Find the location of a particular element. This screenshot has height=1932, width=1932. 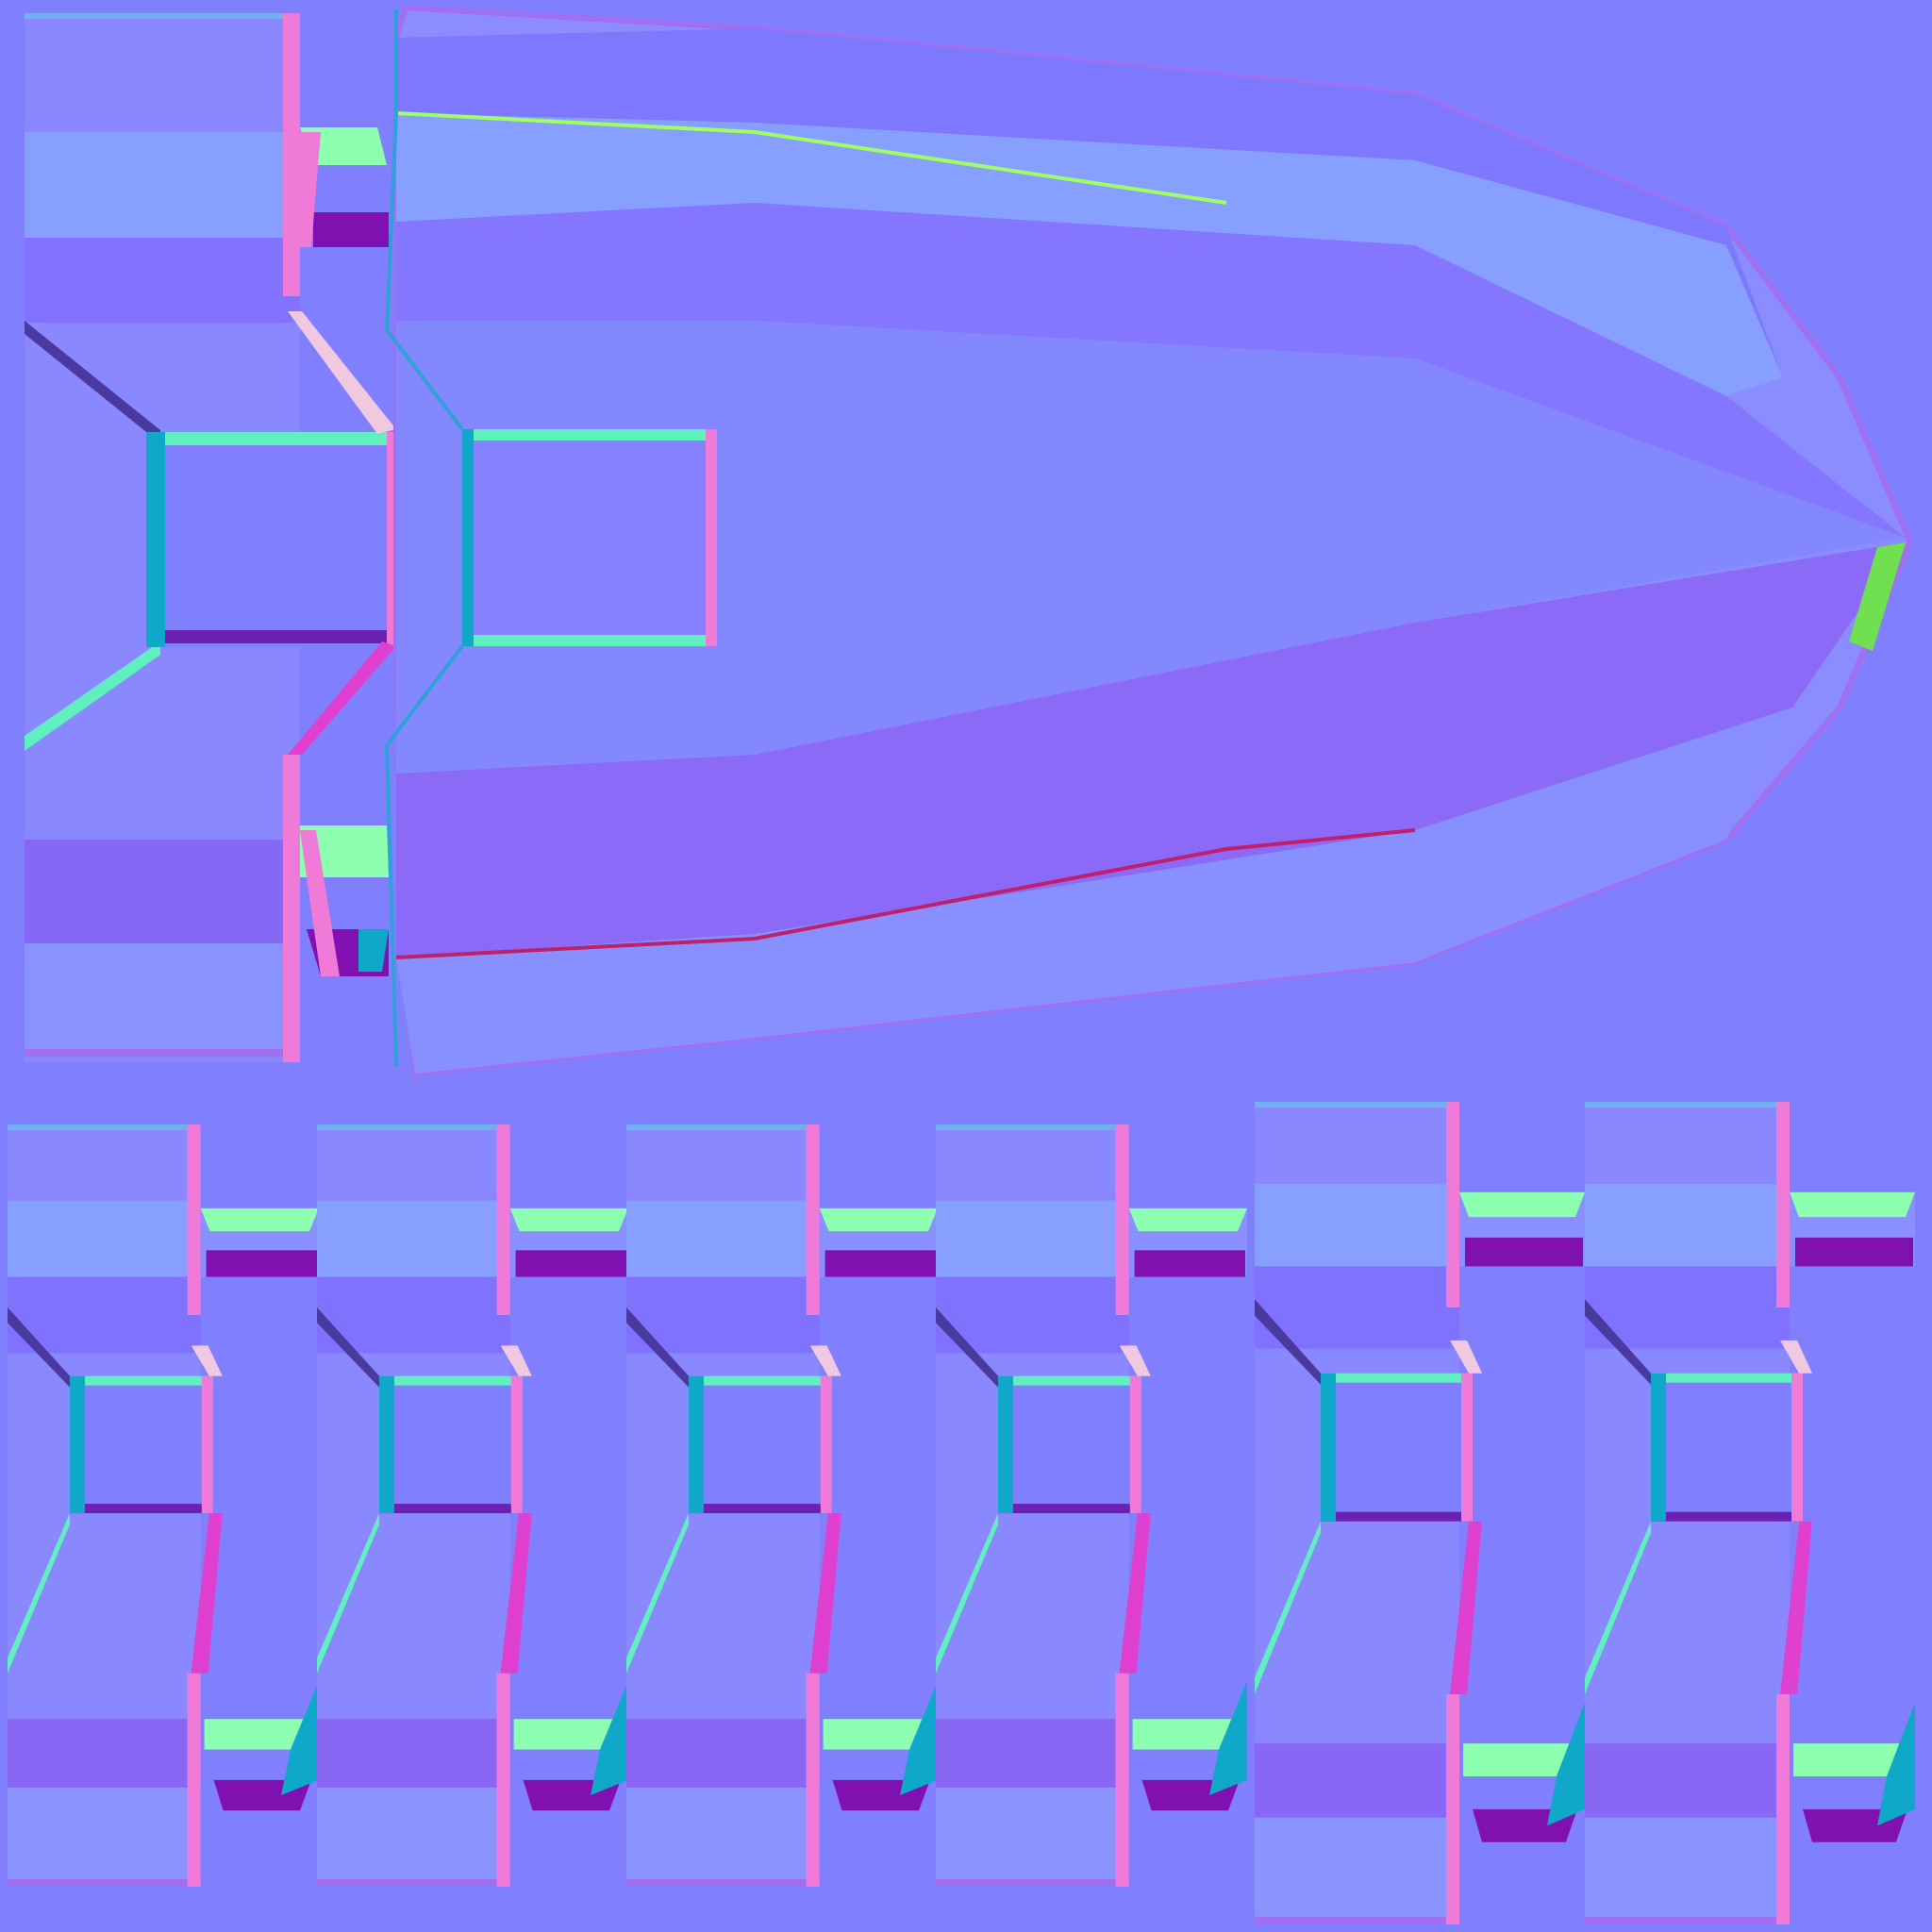

strip-link-6-upper-dark is located at coordinates (1687, 1307).